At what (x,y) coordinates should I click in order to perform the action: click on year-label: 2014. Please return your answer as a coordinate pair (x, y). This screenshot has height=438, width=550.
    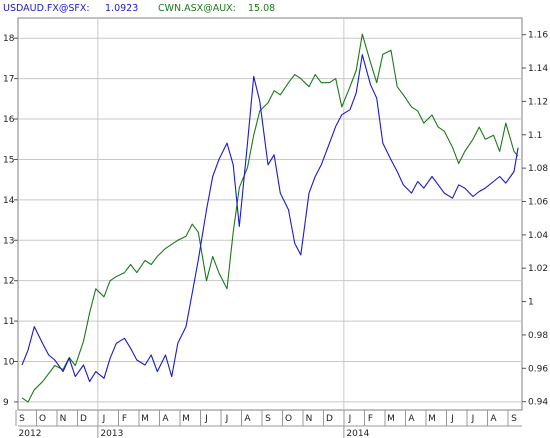
    Looking at the image, I should click on (357, 433).